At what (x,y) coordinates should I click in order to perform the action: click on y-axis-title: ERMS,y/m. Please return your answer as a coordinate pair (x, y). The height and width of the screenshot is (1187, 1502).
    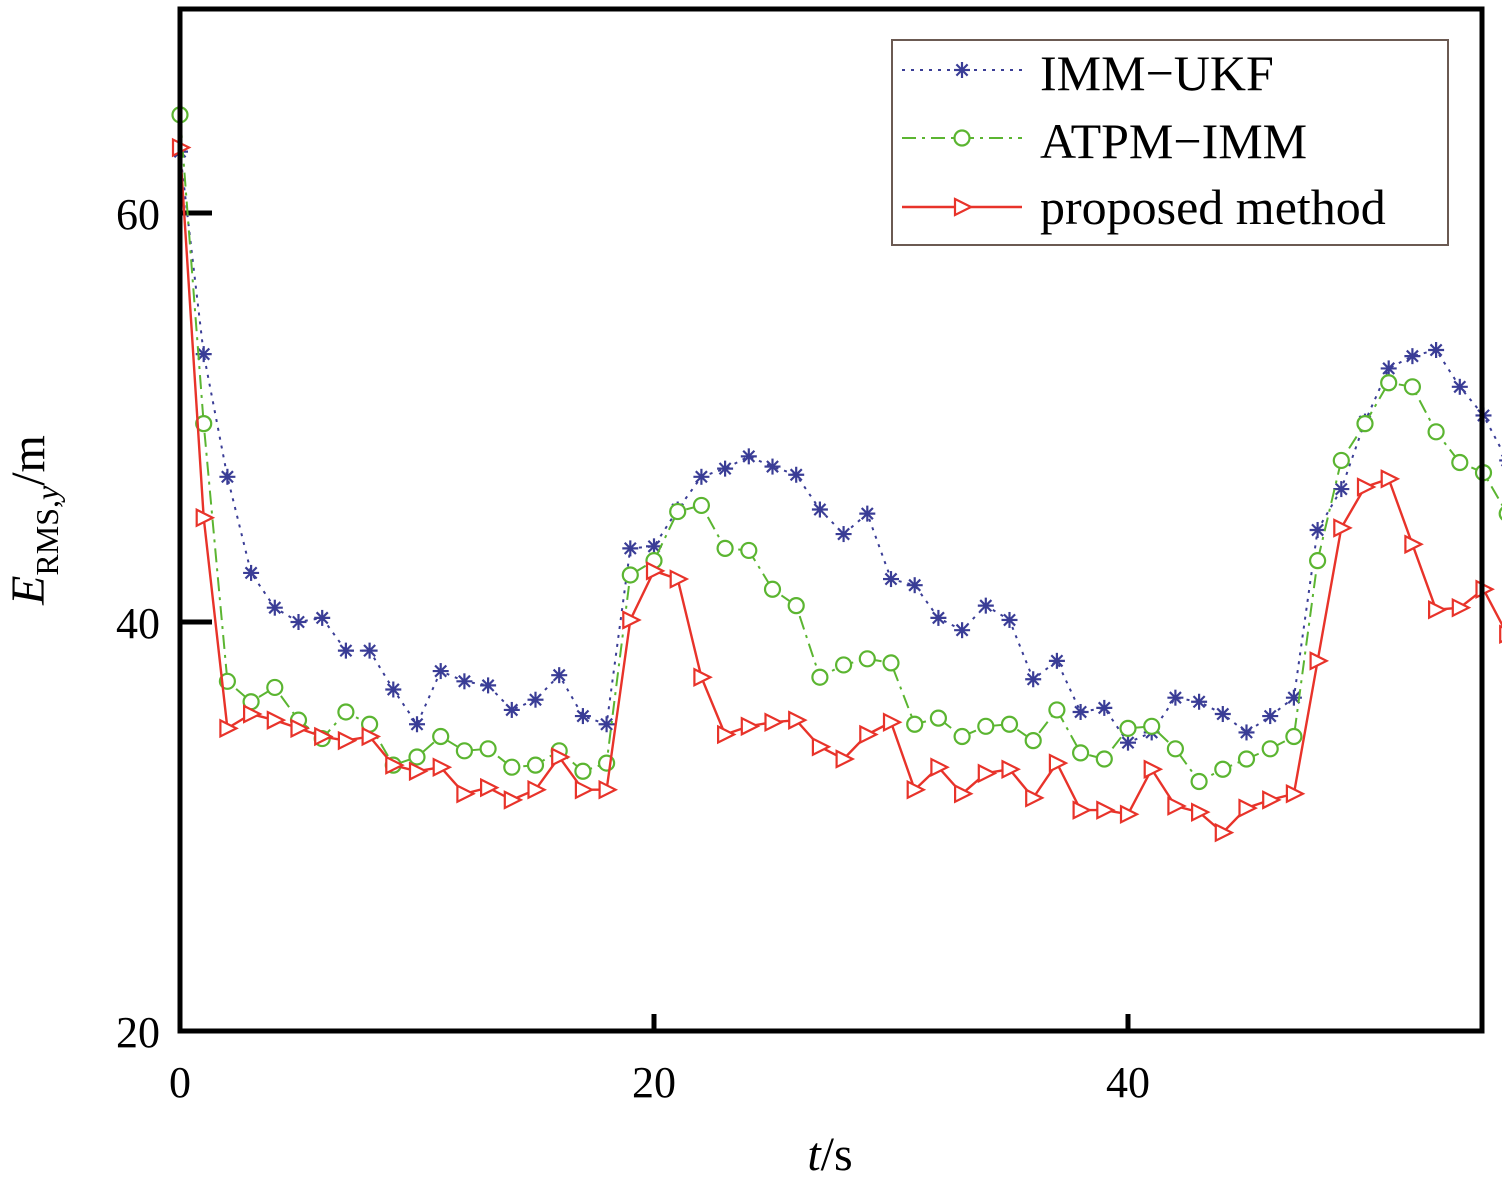
    Looking at the image, I should click on (33, 520).